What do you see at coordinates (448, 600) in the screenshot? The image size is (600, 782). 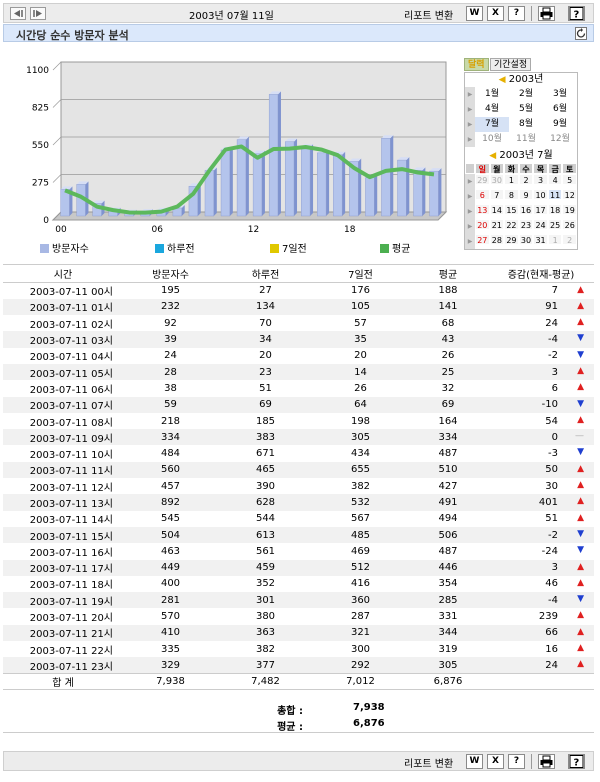 I see `cell-average: 285` at bounding box center [448, 600].